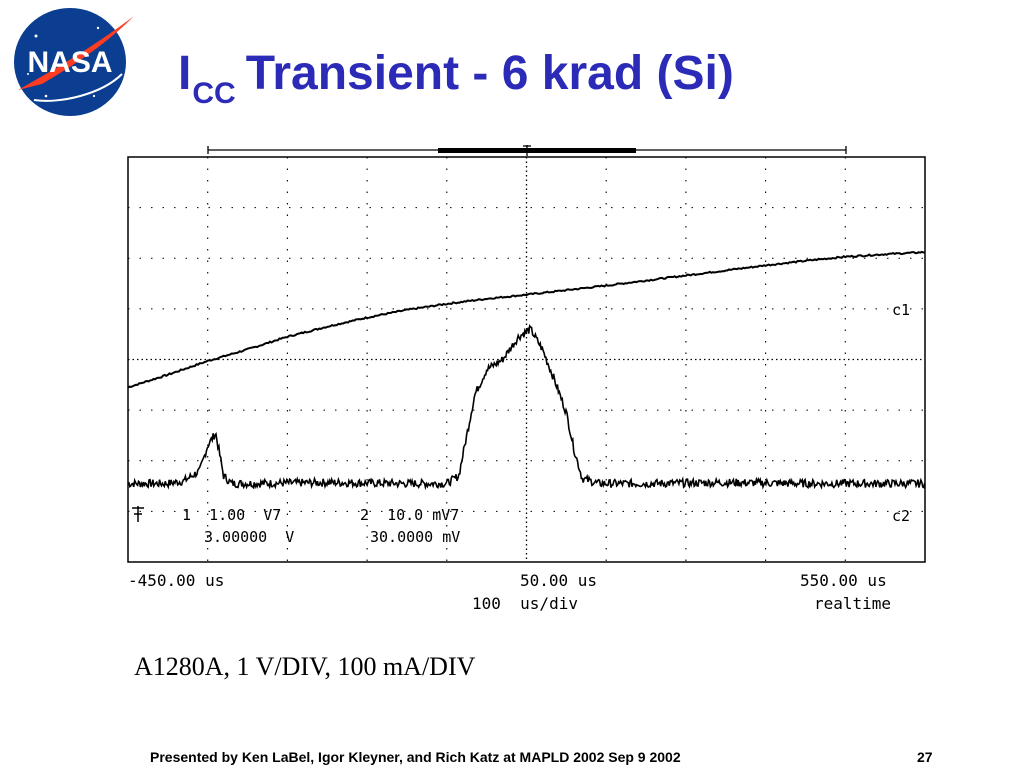  Describe the element at coordinates (69, 62) in the screenshot. I see `logo-text: NASA` at that location.